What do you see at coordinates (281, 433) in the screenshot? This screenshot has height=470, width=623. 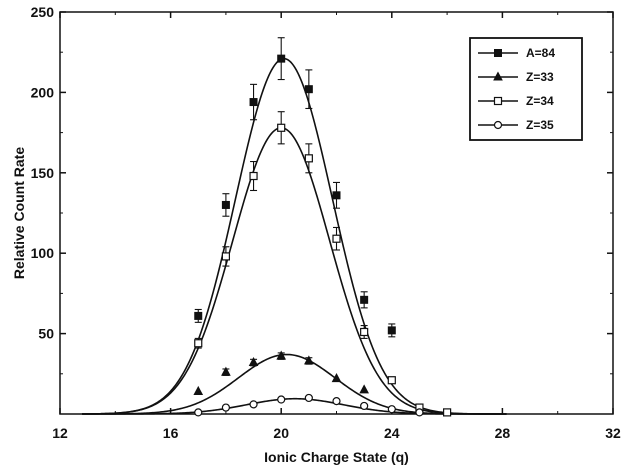 I see `x-tick-label: 20` at bounding box center [281, 433].